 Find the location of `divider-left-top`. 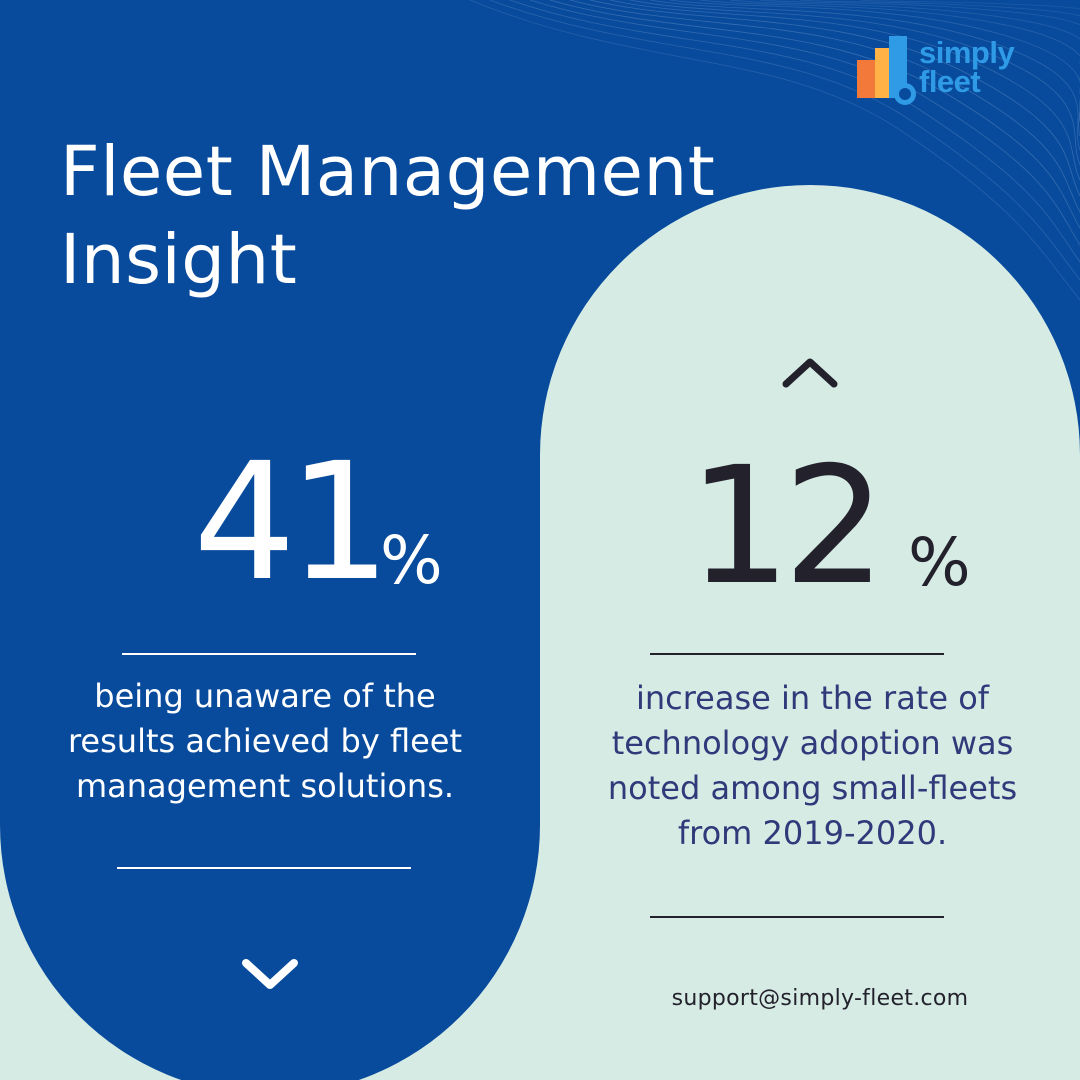

divider-left-top is located at coordinates (269, 654).